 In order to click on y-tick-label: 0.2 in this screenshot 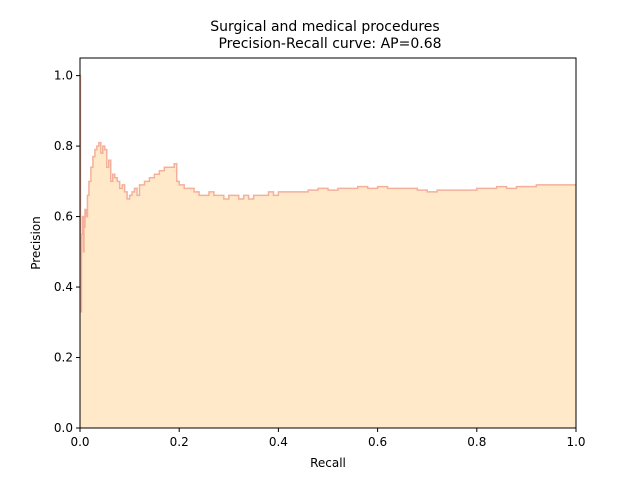, I will do `click(63, 358)`.